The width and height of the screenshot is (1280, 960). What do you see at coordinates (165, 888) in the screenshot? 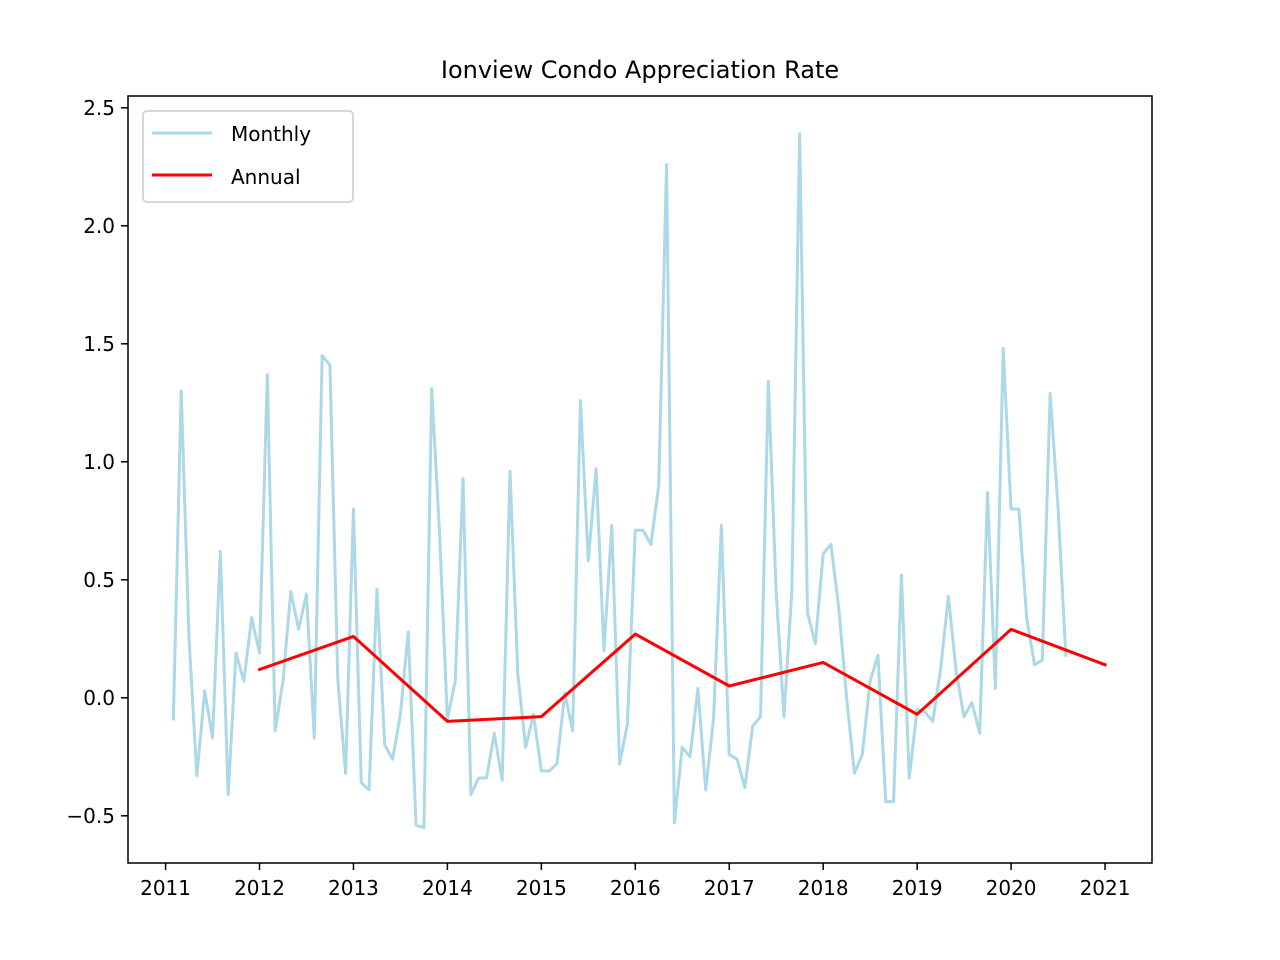
I see `x-tick-label: 2011` at bounding box center [165, 888].